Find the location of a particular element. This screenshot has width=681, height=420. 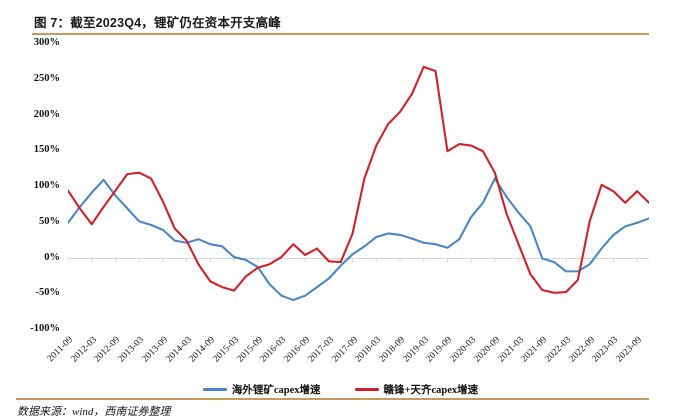

y-axis-label: 0% is located at coordinates (52, 257).